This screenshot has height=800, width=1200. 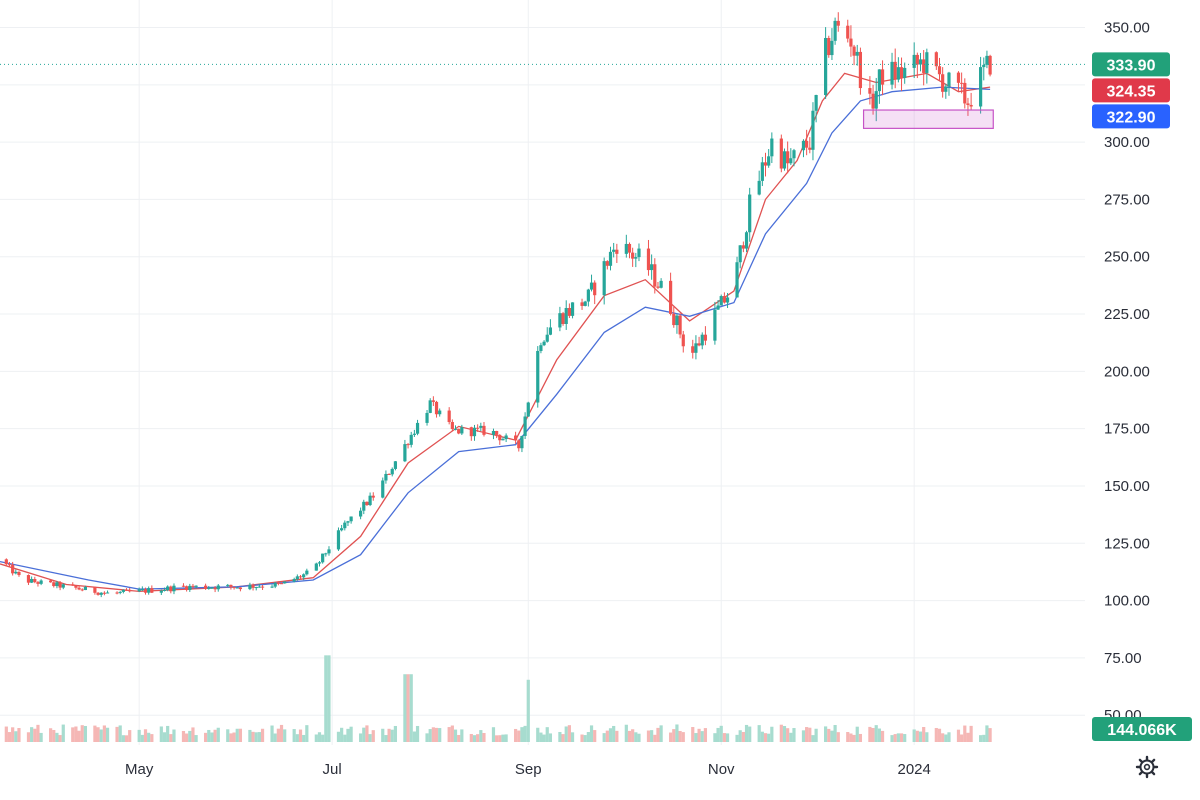 I want to click on gear-icon, so click(x=1147, y=767).